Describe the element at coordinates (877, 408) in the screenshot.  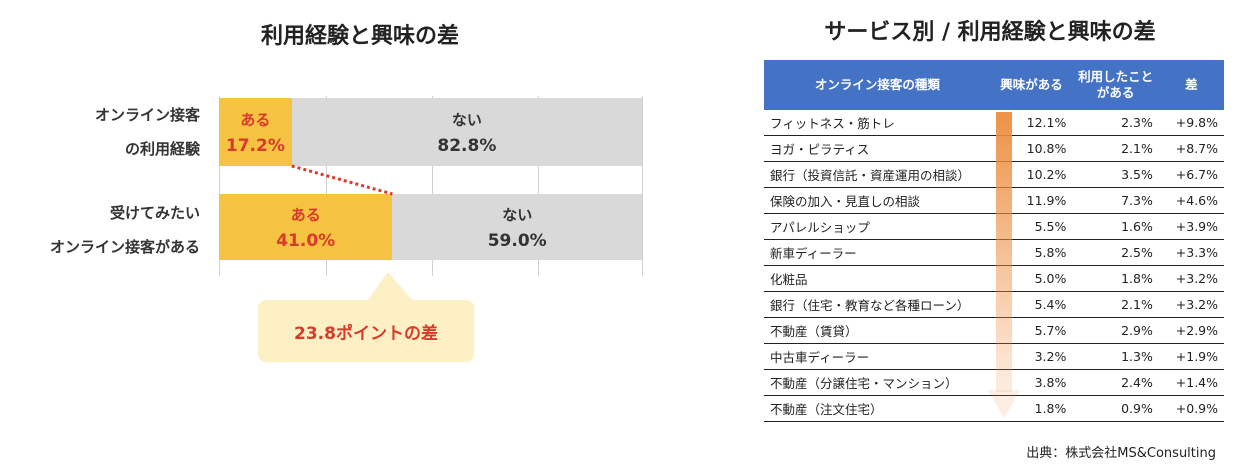
I see `cell-service-name: 不動産（注文住宅）` at that location.